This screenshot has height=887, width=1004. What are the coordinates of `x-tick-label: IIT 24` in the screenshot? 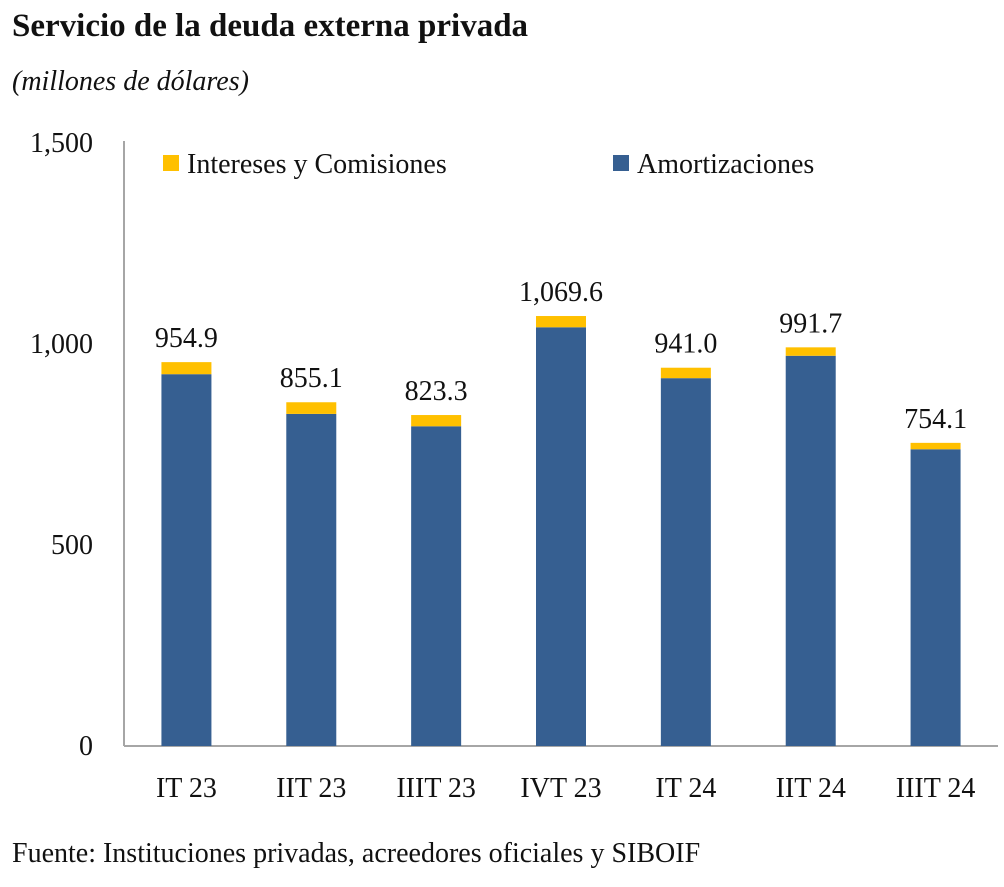 It's located at (811, 788).